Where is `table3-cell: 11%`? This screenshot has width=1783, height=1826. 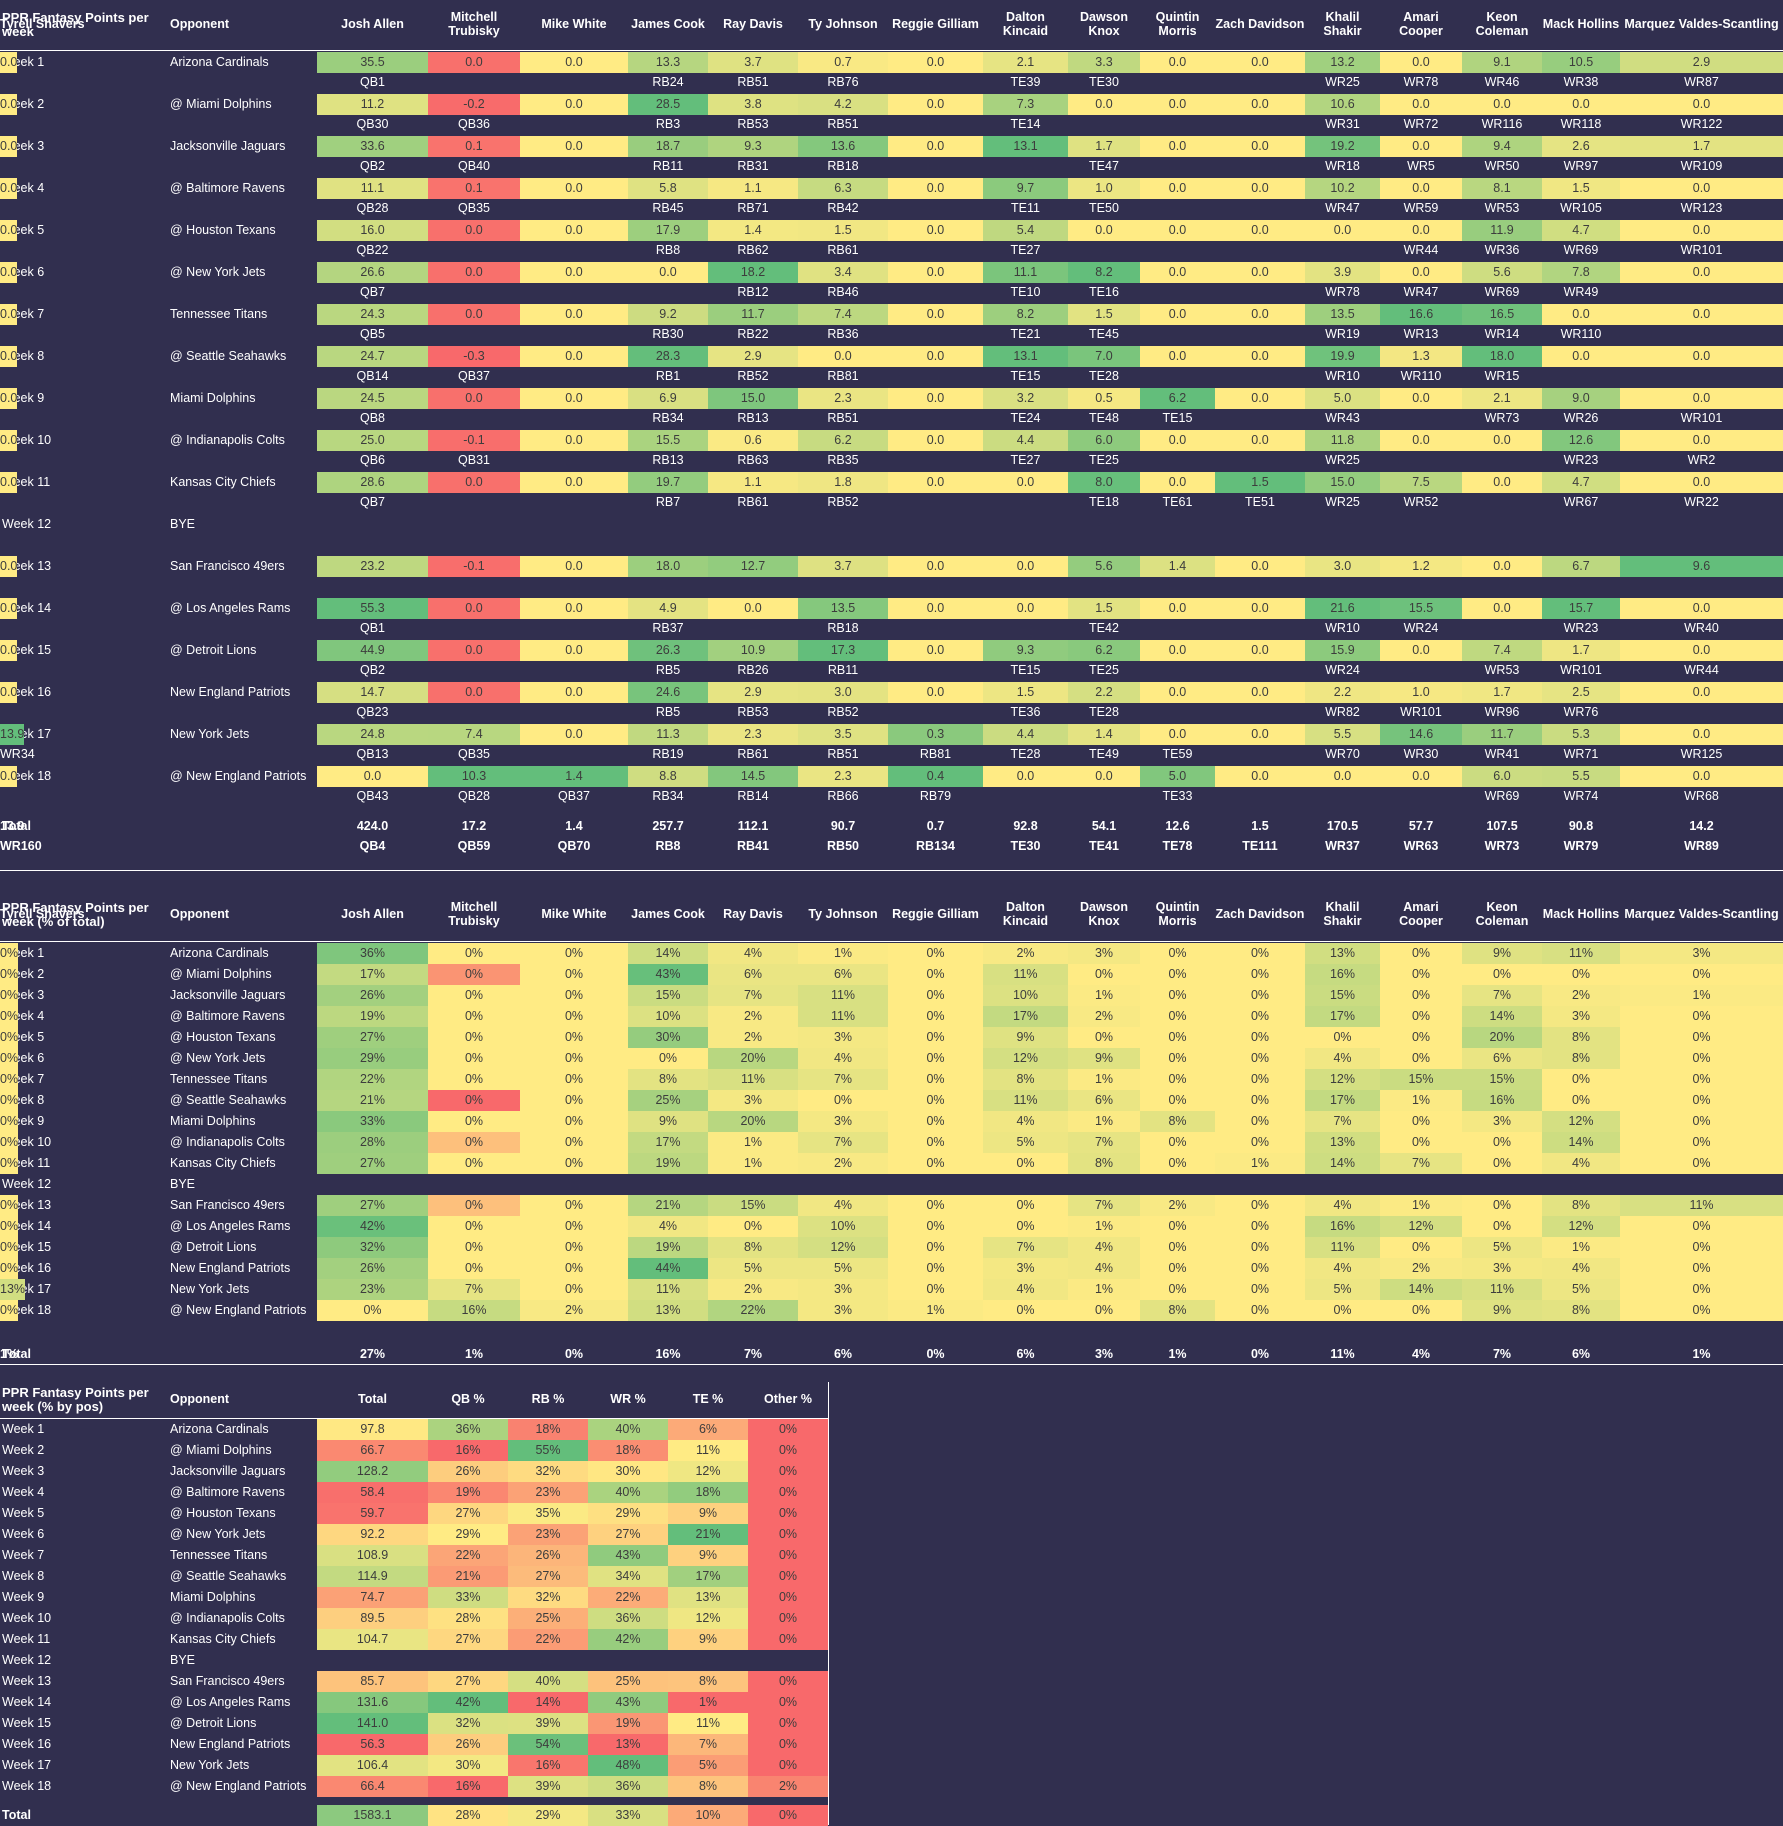
table3-cell: 11% is located at coordinates (708, 1723).